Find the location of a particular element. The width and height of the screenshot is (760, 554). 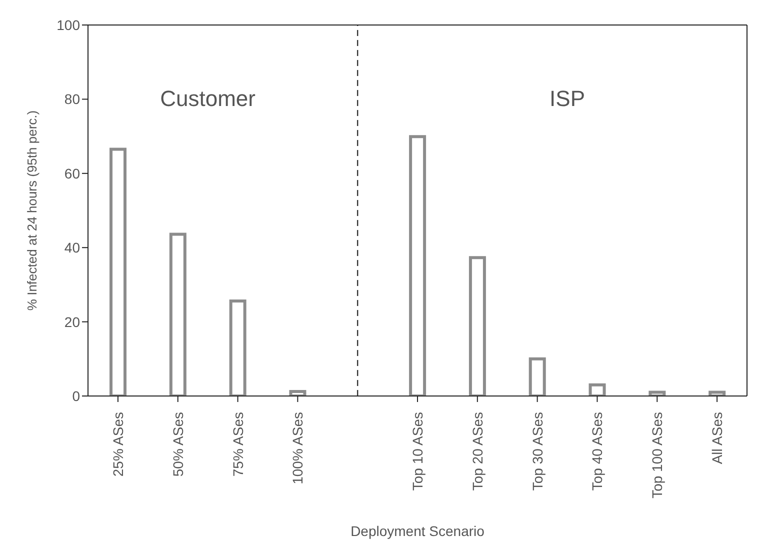

y-tick-label: 20 is located at coordinates (72, 322).